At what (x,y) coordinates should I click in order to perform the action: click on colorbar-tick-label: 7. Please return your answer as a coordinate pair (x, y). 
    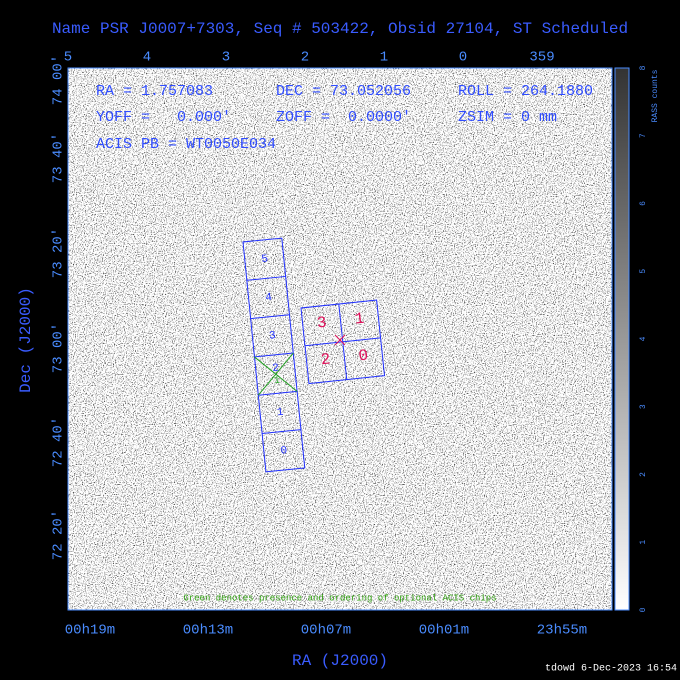
    Looking at the image, I should click on (643, 135).